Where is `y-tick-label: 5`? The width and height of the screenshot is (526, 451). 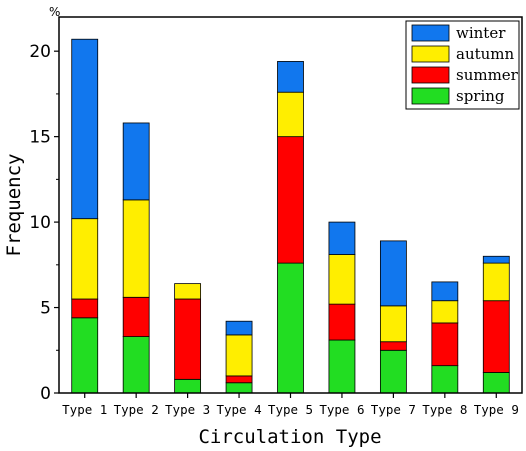
y-tick-label: 5 is located at coordinates (45, 309).